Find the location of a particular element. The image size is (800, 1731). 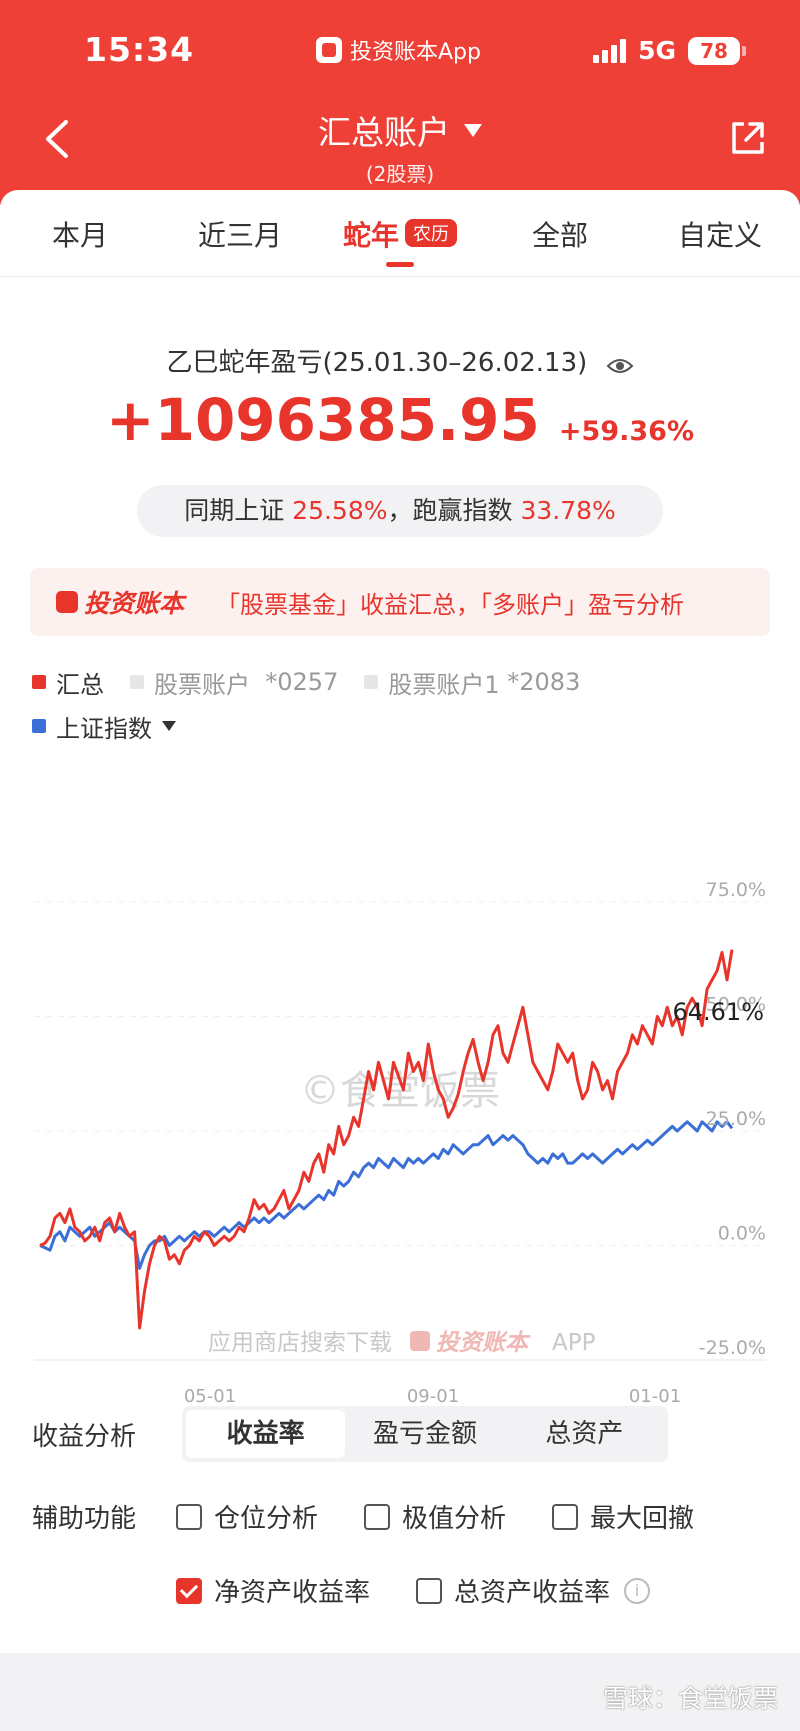

download-hint: 应用商店搜索下载 投资账本 APP is located at coordinates (402, 1343).